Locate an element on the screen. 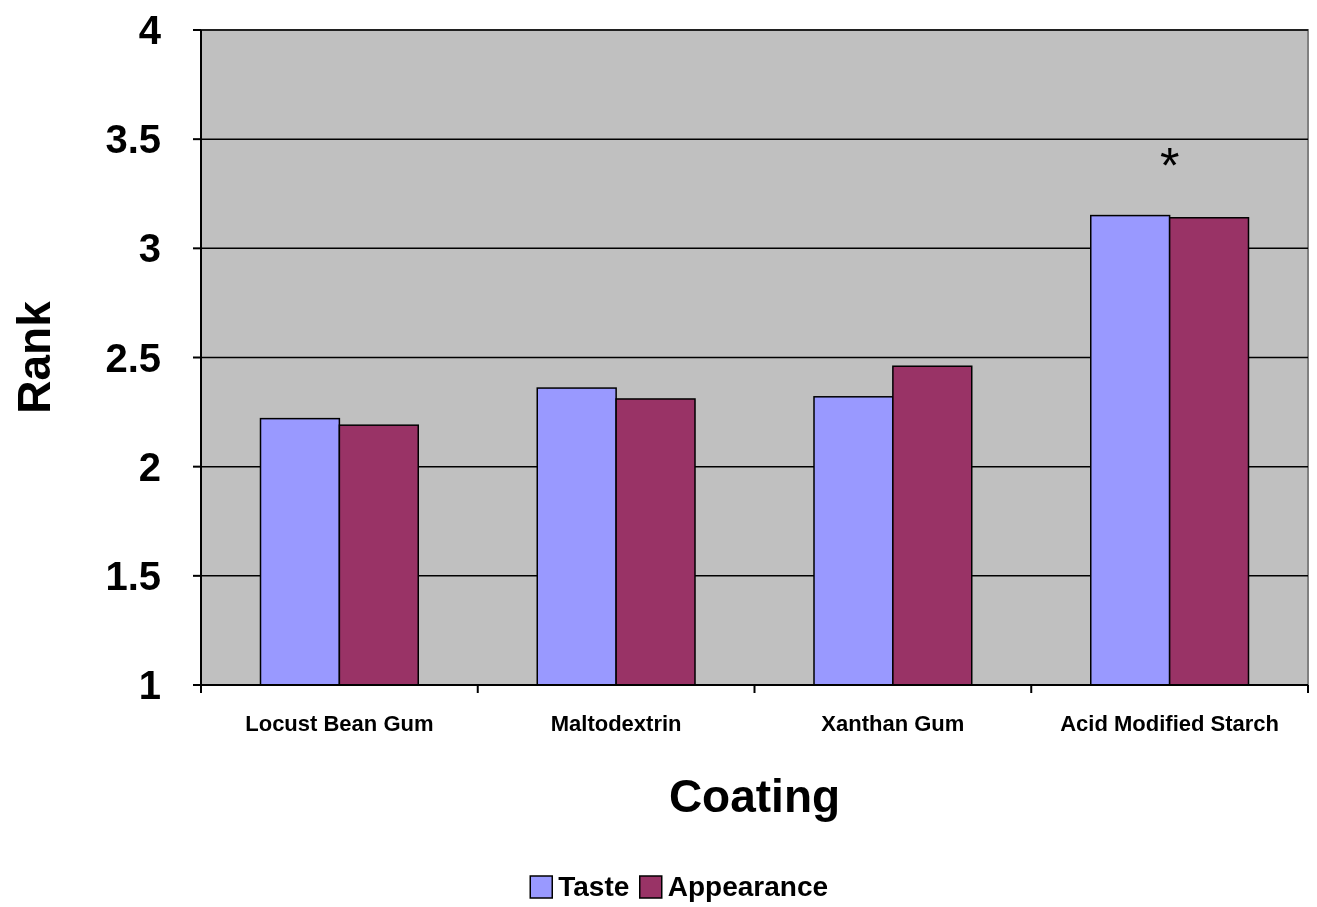 The height and width of the screenshot is (907, 1317). y-tick-label: 3 is located at coordinates (149, 248).